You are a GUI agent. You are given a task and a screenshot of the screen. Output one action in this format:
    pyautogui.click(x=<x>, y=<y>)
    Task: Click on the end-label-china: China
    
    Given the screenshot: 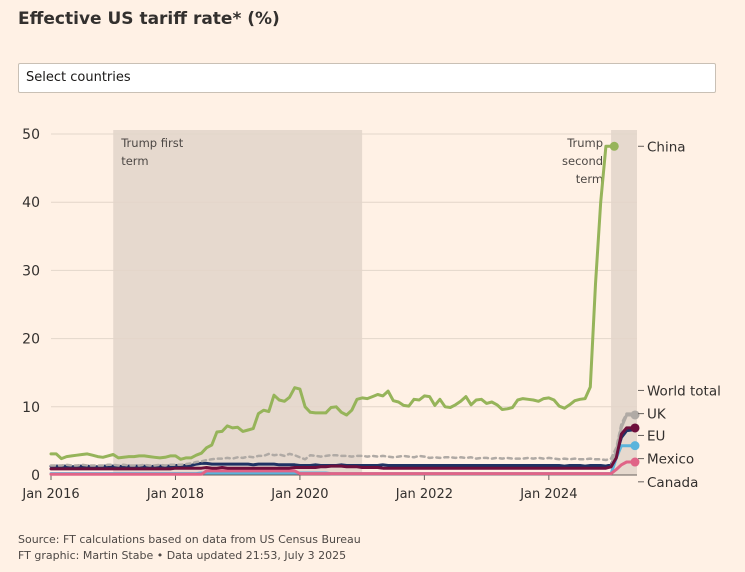 What is the action you would take?
    pyautogui.click(x=666, y=147)
    